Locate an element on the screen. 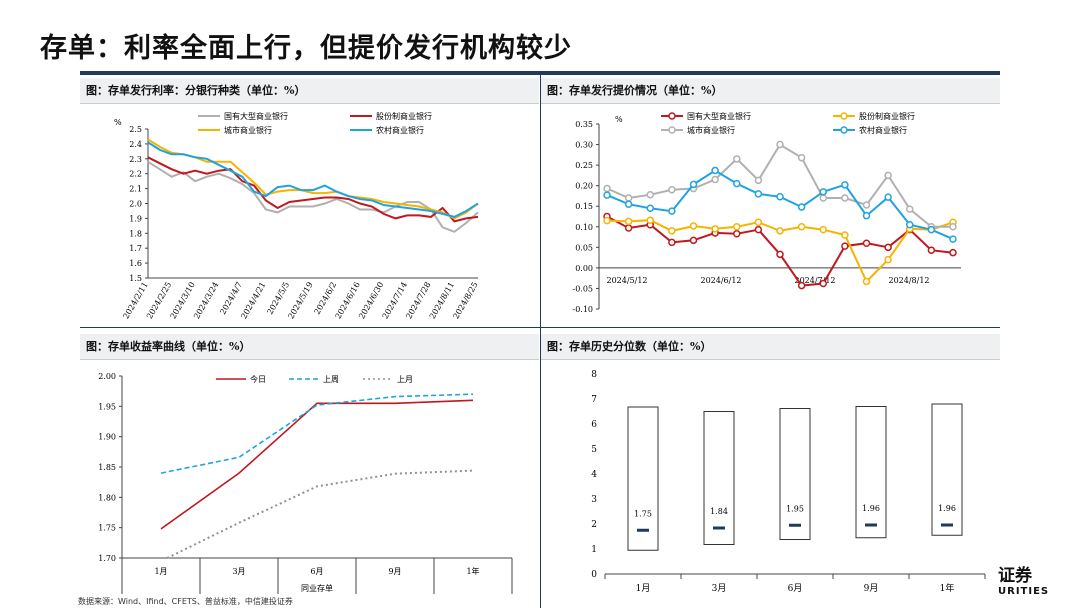  y-tick-label: 1.9 is located at coordinates (135, 218).